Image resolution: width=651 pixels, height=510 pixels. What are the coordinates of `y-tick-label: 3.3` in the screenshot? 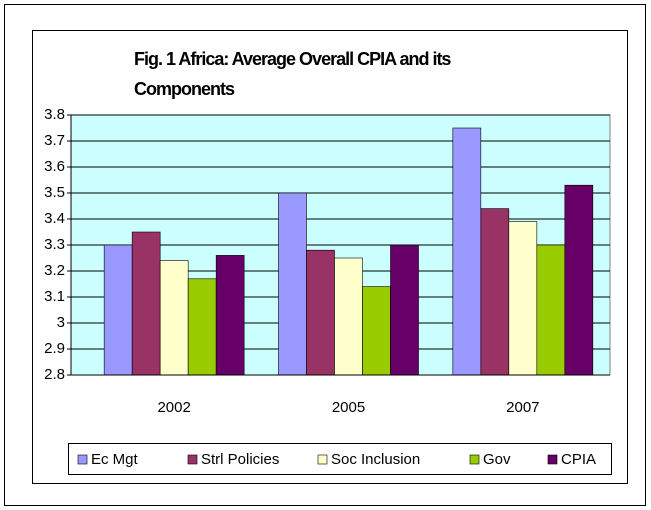 It's located at (54, 244).